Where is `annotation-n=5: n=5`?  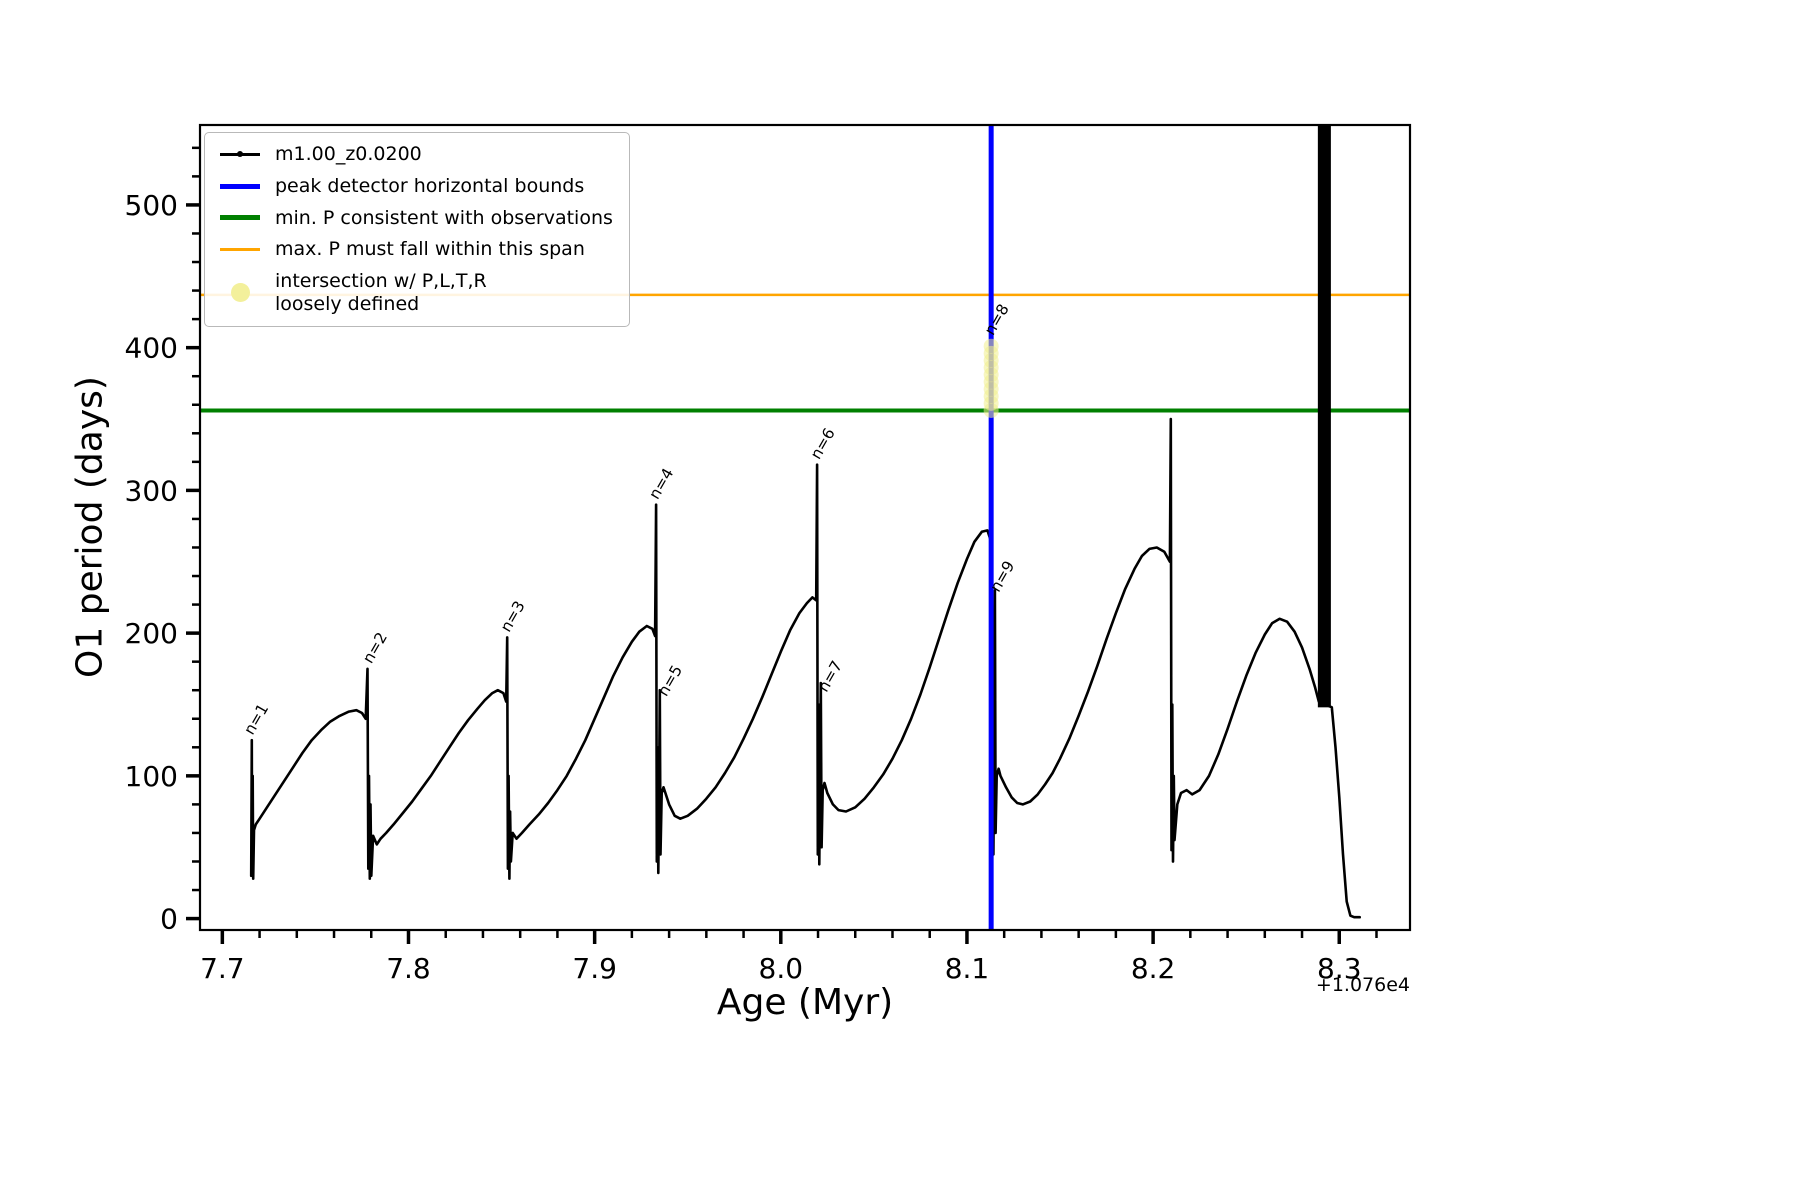 annotation-n=5: n=5 is located at coordinates (670, 680).